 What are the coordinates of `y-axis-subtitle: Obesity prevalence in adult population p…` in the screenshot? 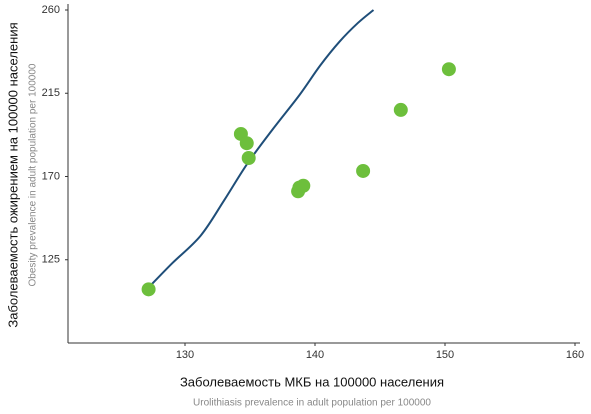 It's located at (33, 174).